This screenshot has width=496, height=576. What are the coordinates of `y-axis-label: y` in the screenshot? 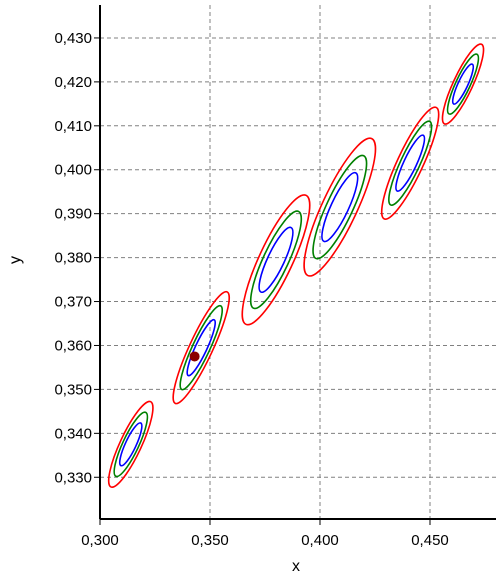 It's located at (15, 260).